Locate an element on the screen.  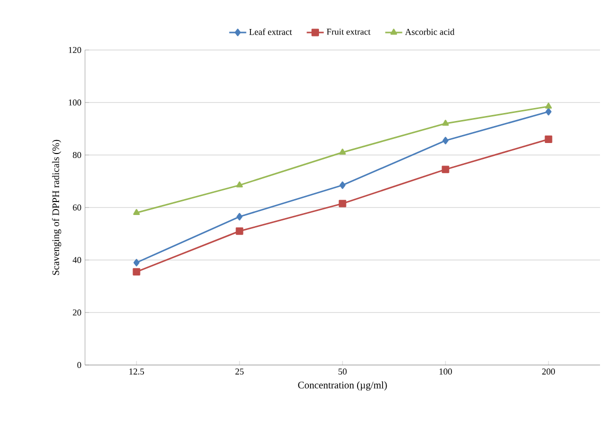
y-tick-label: 80 is located at coordinates (77, 155).